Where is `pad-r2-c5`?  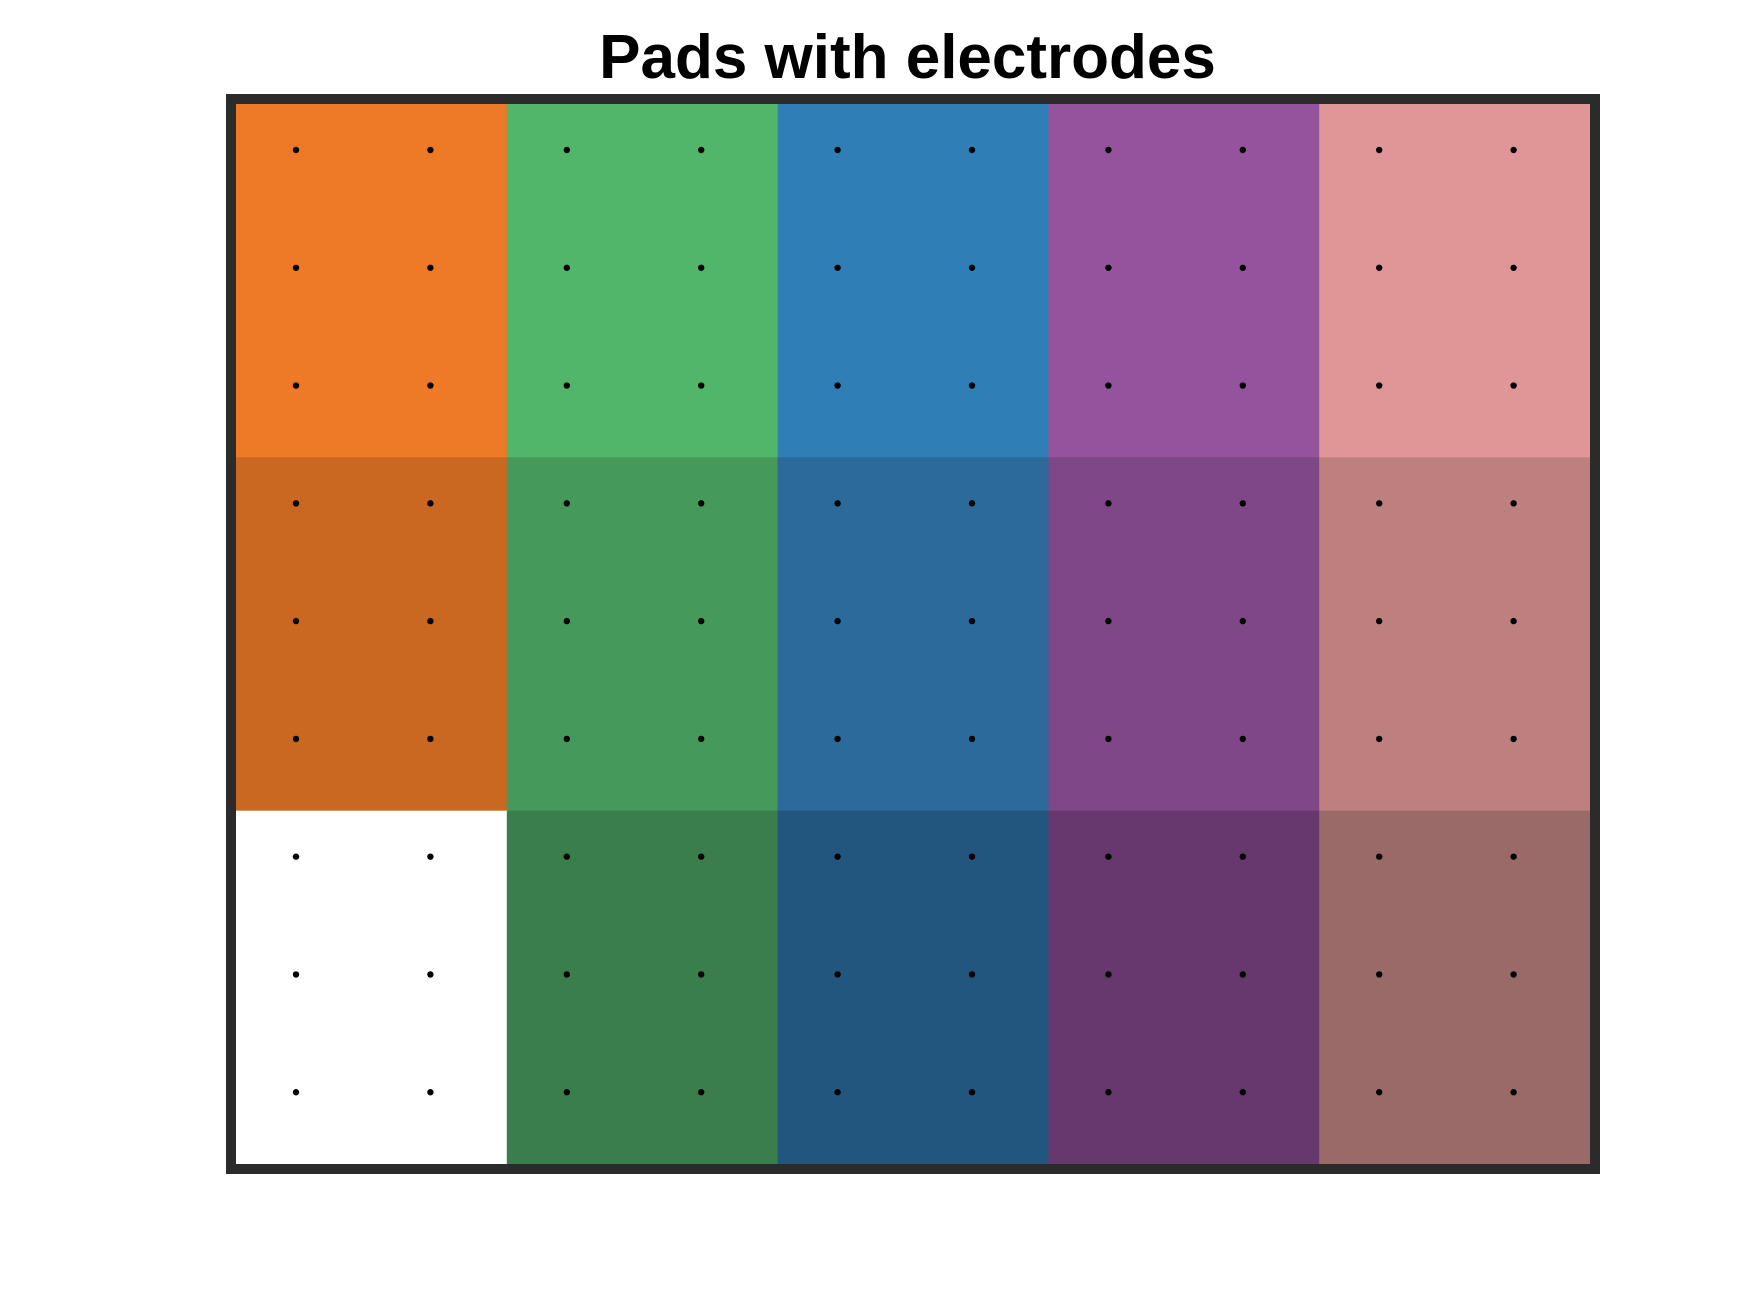 pad-r2-c5 is located at coordinates (1455, 634).